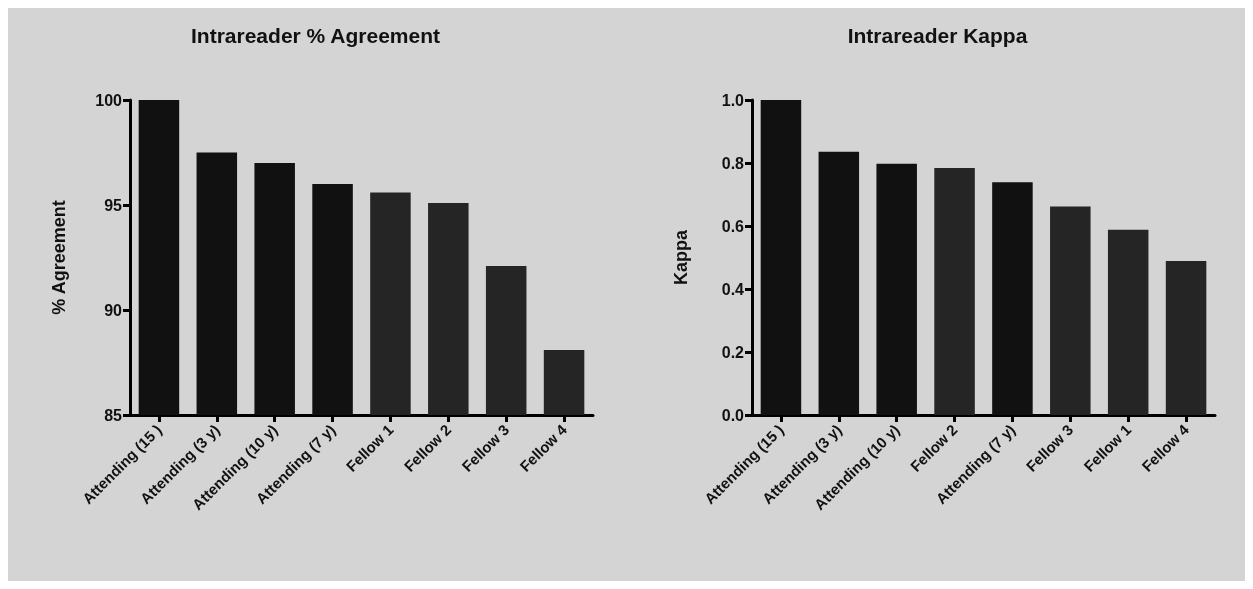  What do you see at coordinates (733, 289) in the screenshot?
I see `y-tick-label: 0.4` at bounding box center [733, 289].